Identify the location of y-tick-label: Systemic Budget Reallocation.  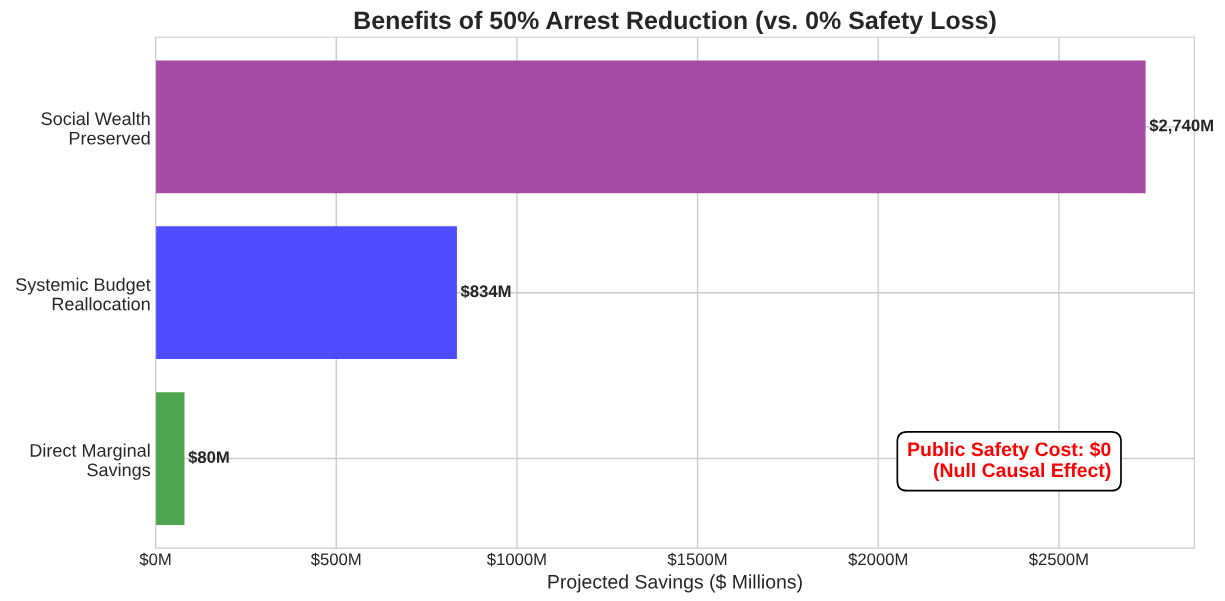
(83, 294).